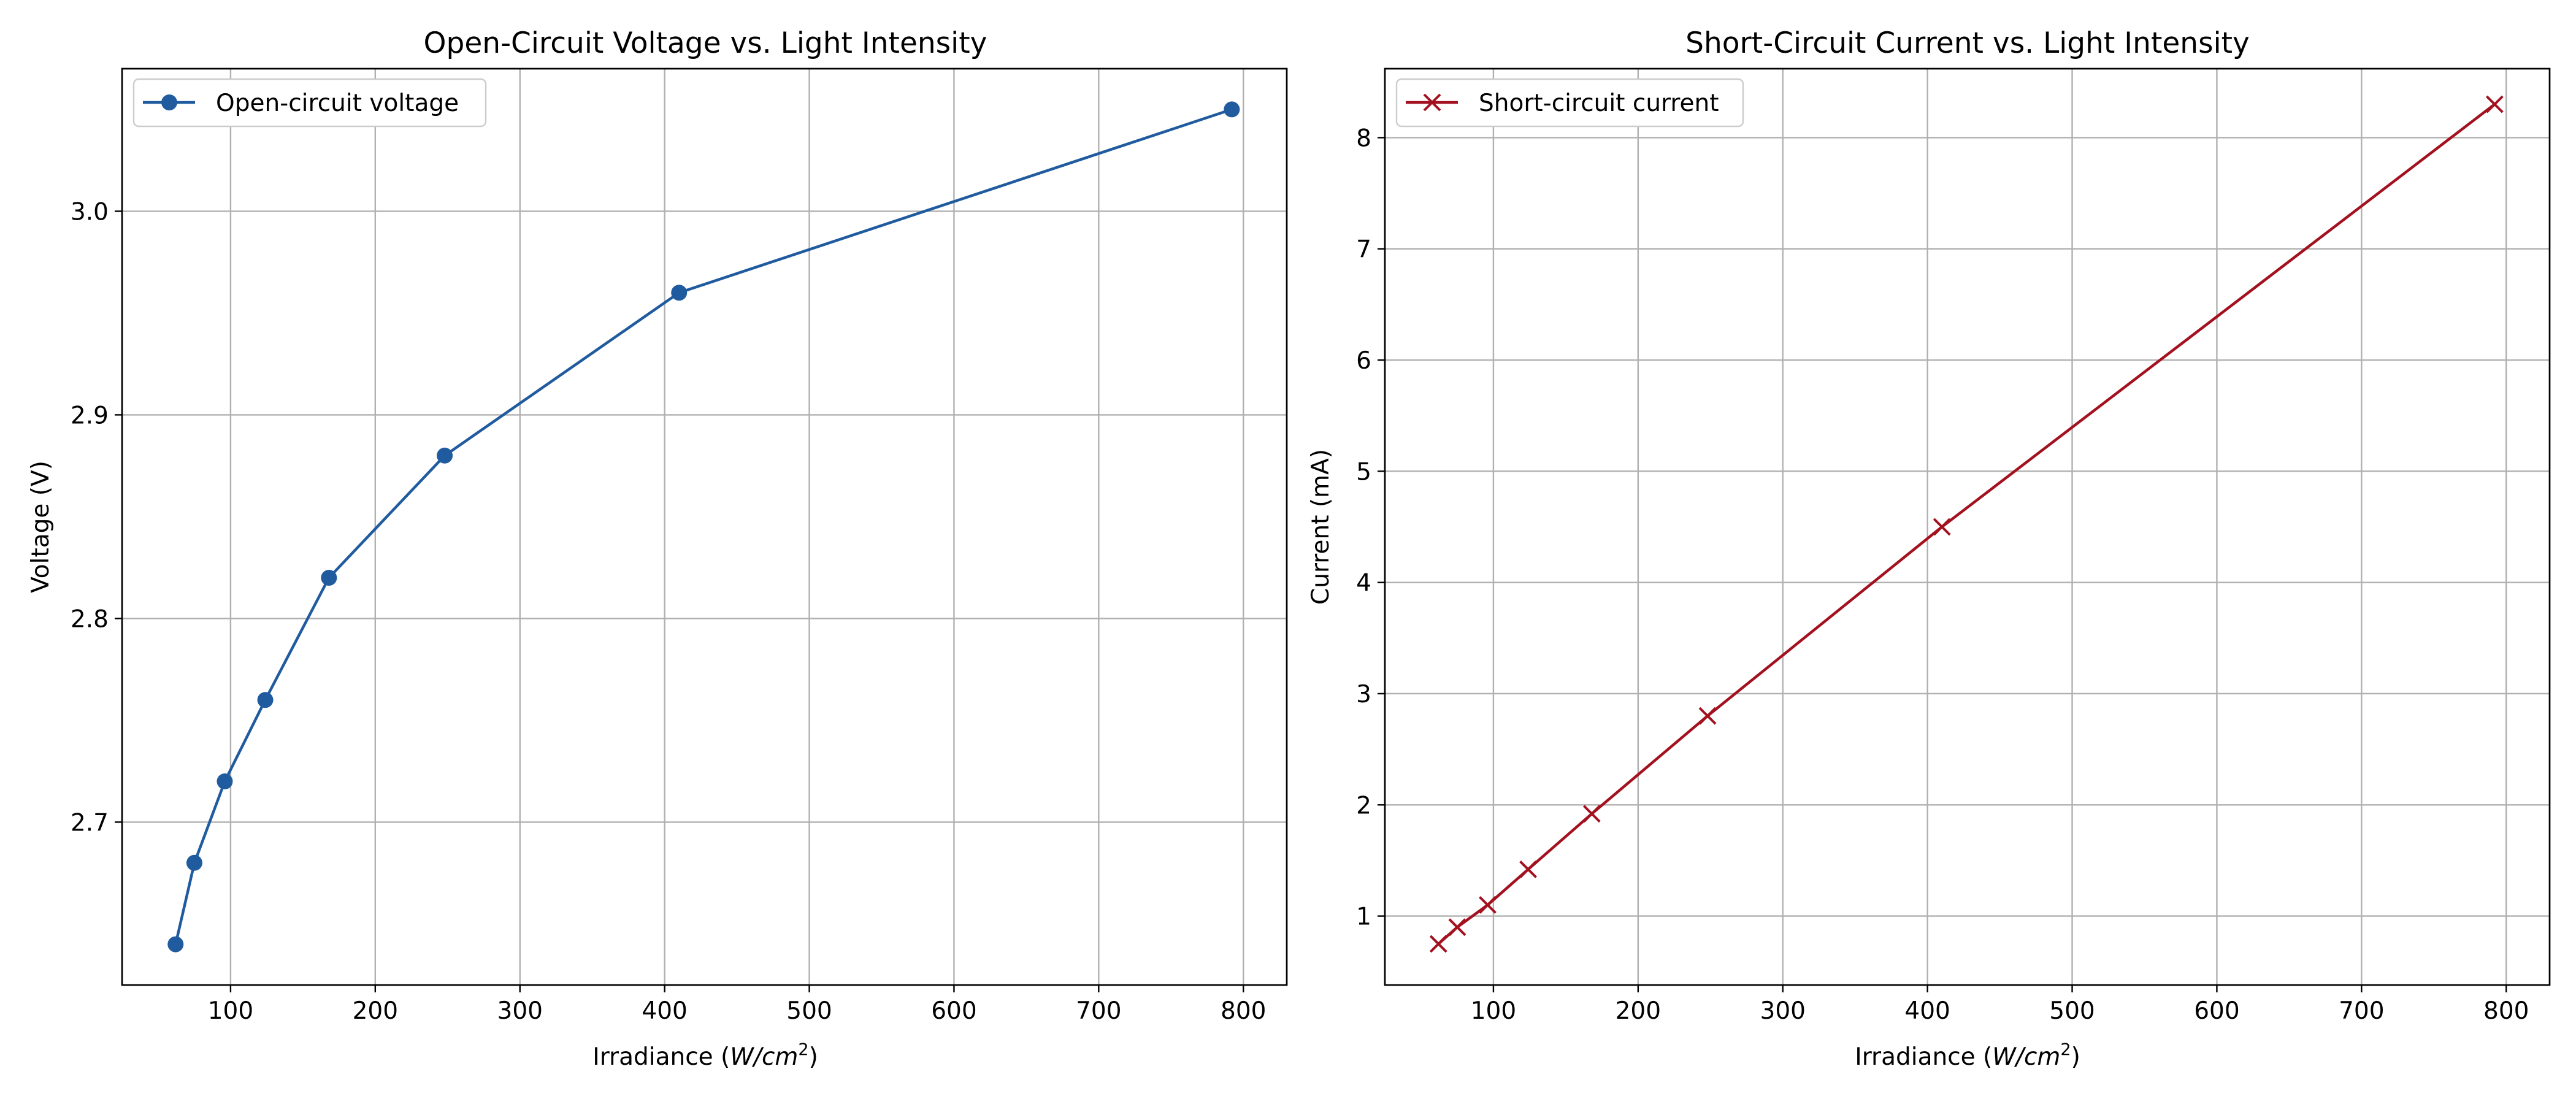 This screenshot has height=1104, width=2576. What do you see at coordinates (169, 102) in the screenshot?
I see `voltage-legend-marker` at bounding box center [169, 102].